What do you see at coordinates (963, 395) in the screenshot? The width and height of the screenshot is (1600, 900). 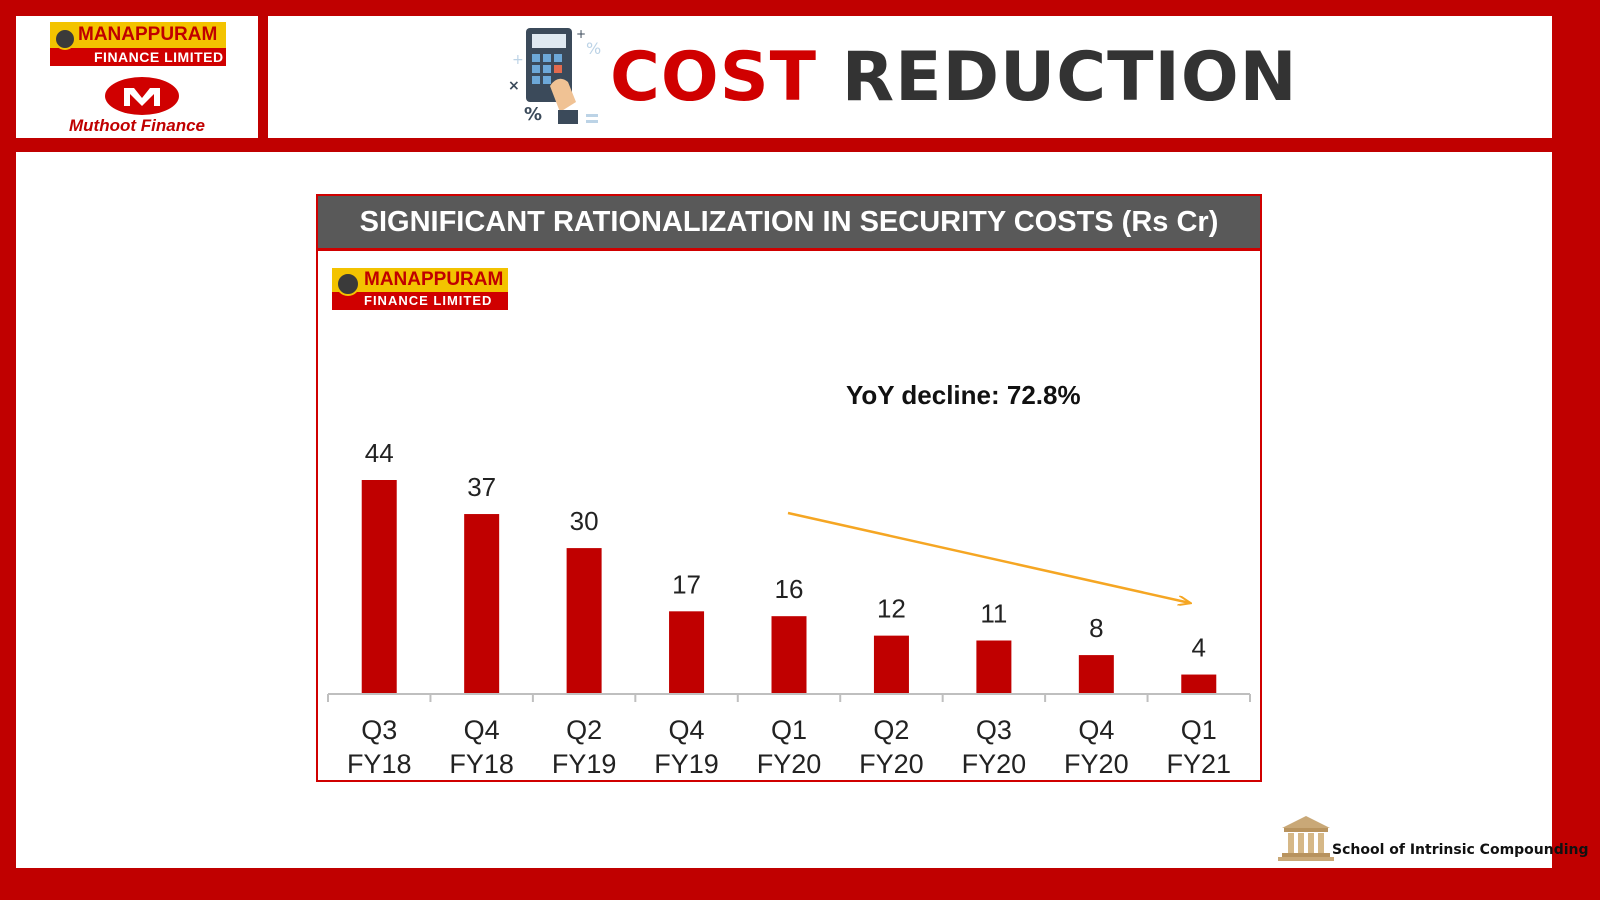 I see `yoy-decline-annotation: YoY decline: 72.8%` at bounding box center [963, 395].